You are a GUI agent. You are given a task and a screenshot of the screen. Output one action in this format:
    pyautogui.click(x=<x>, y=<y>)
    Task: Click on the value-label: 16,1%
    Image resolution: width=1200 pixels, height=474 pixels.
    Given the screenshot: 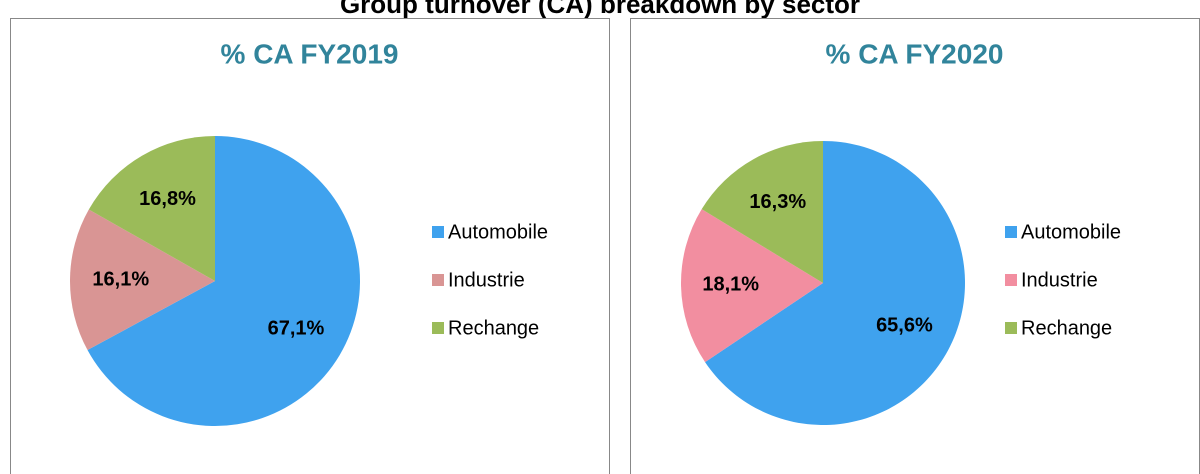 What is the action you would take?
    pyautogui.click(x=120, y=279)
    